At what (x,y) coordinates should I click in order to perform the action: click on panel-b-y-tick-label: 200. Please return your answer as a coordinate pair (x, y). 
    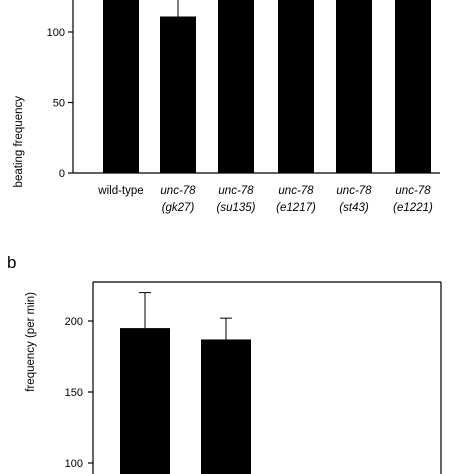
    Looking at the image, I should click on (74, 322).